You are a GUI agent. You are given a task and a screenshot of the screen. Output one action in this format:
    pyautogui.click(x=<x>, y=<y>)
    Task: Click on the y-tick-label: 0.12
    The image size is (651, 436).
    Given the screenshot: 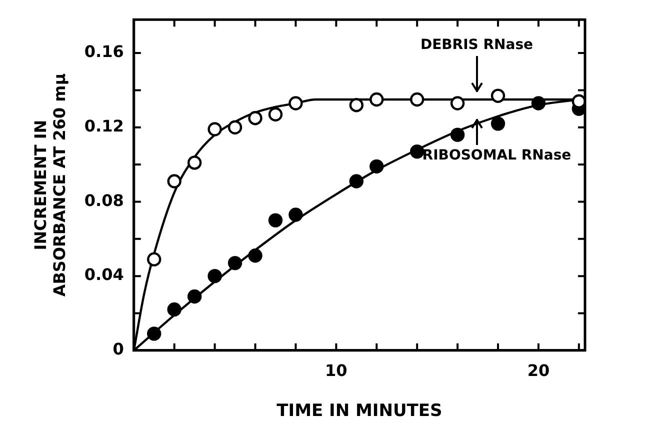 What is the action you would take?
    pyautogui.click(x=104, y=126)
    